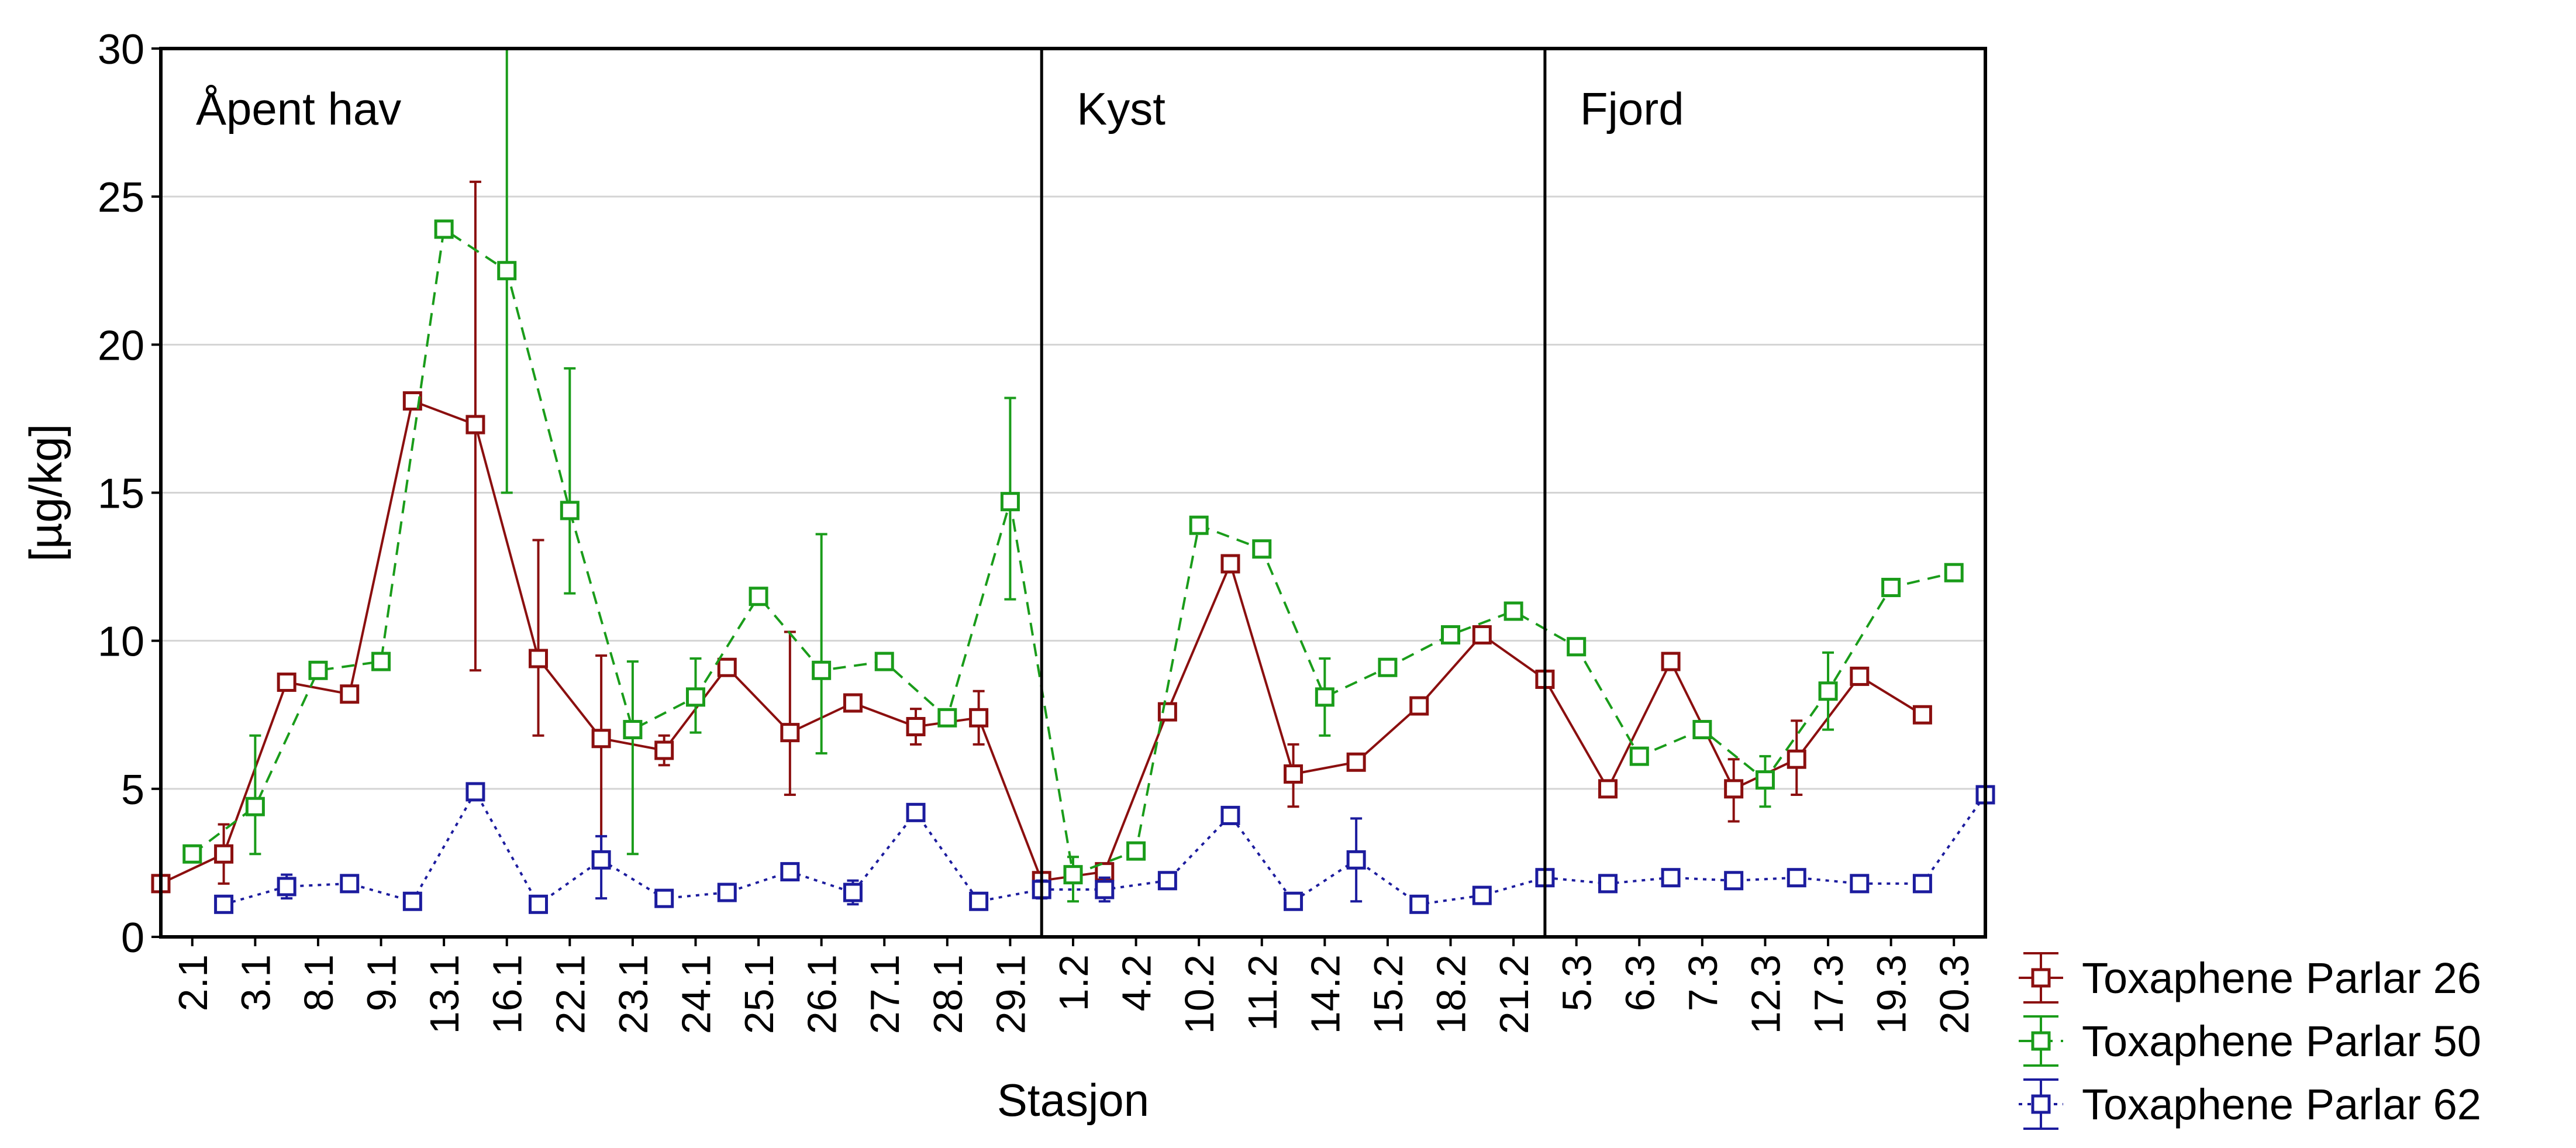 Image resolution: width=2576 pixels, height=1148 pixels. Describe the element at coordinates (382, 982) in the screenshot. I see `x-tick-label: 9.1` at that location.